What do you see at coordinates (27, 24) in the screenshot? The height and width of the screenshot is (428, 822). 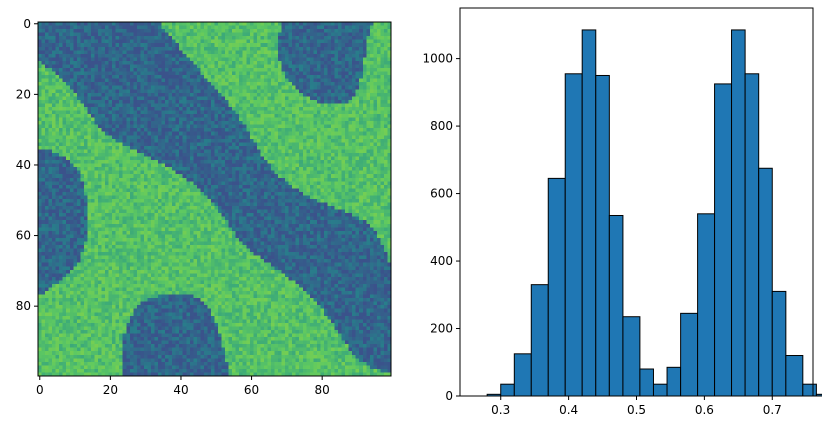 I see `heatmap-y-tick-label: 0` at bounding box center [27, 24].